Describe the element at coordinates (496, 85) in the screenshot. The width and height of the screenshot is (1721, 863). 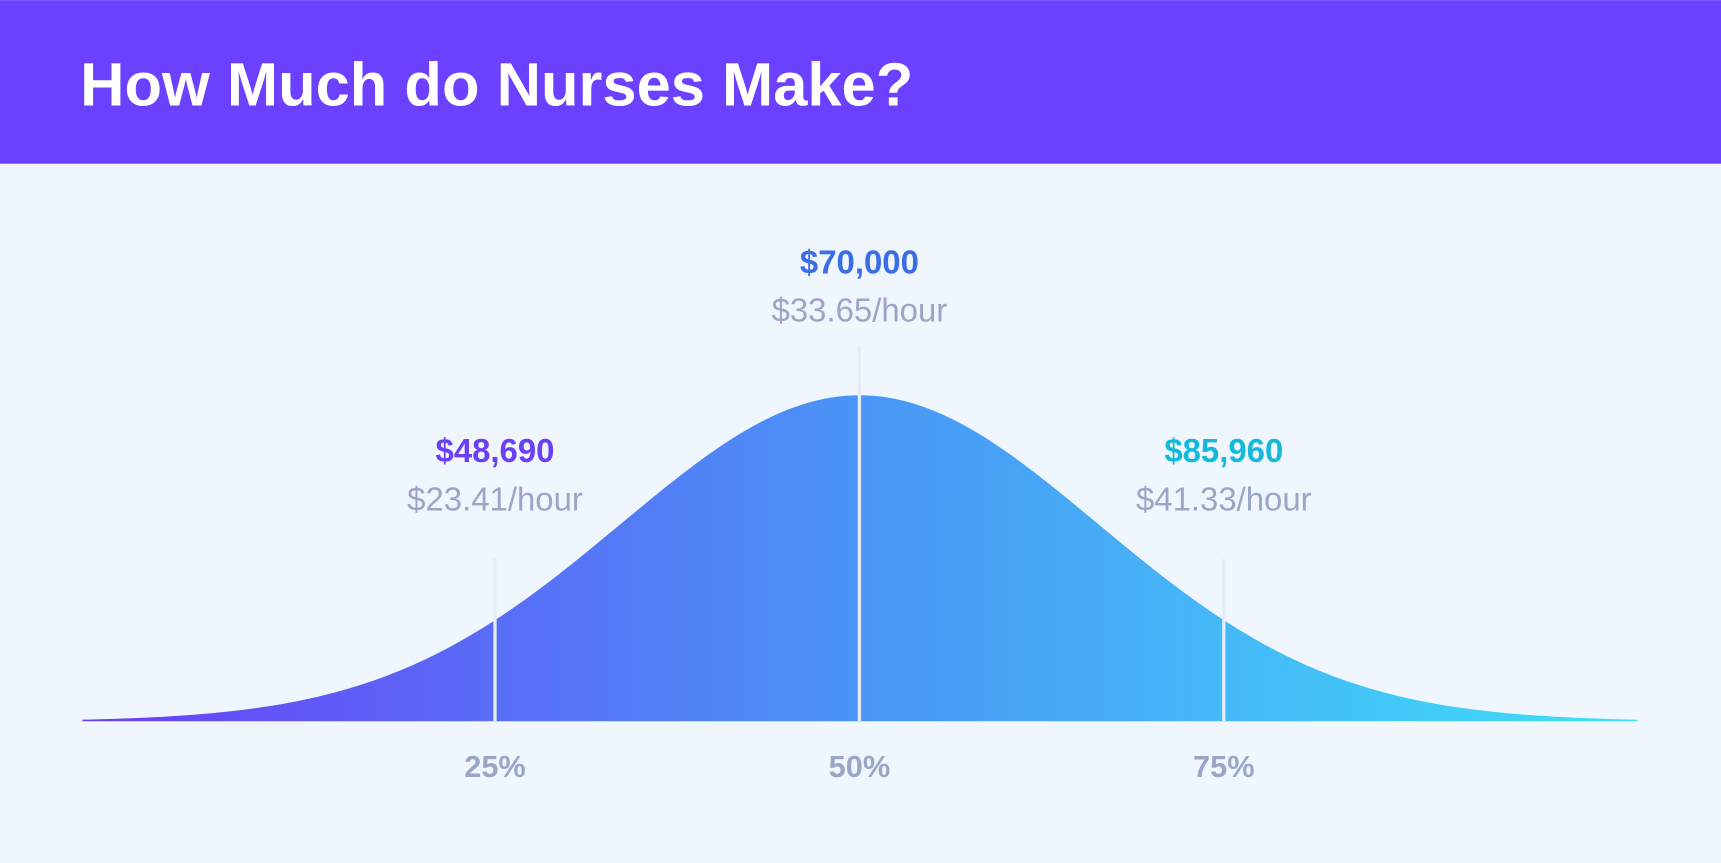
I see `chart-title: How Much do Nurses Make?` at that location.